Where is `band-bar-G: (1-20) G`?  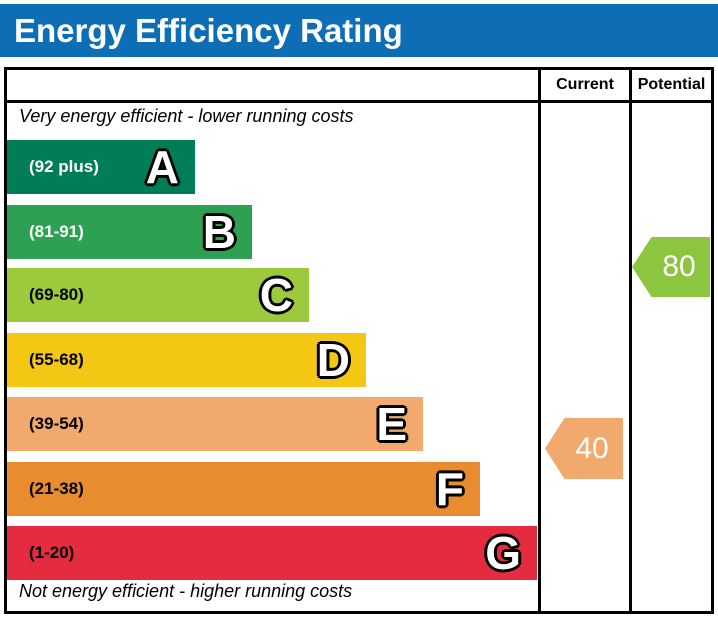 band-bar-G: (1-20) G is located at coordinates (272, 553).